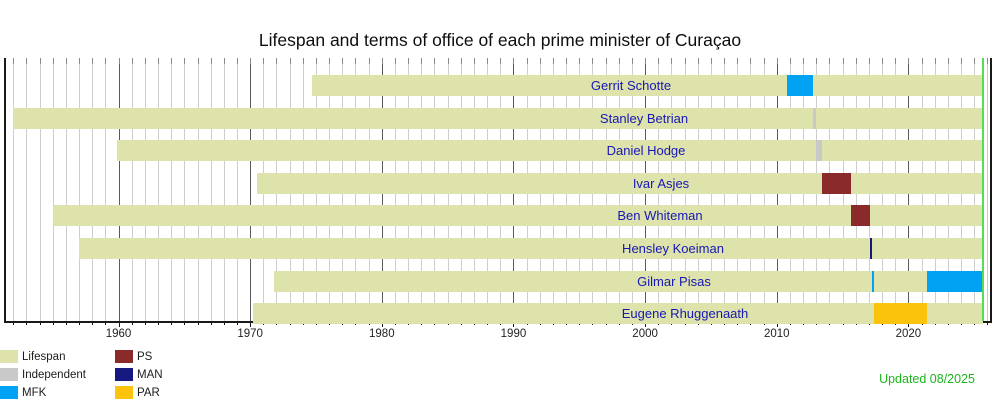 This screenshot has height=400, width=1000. Describe the element at coordinates (9, 356) in the screenshot. I see `legend-swatch-lifespan` at that location.